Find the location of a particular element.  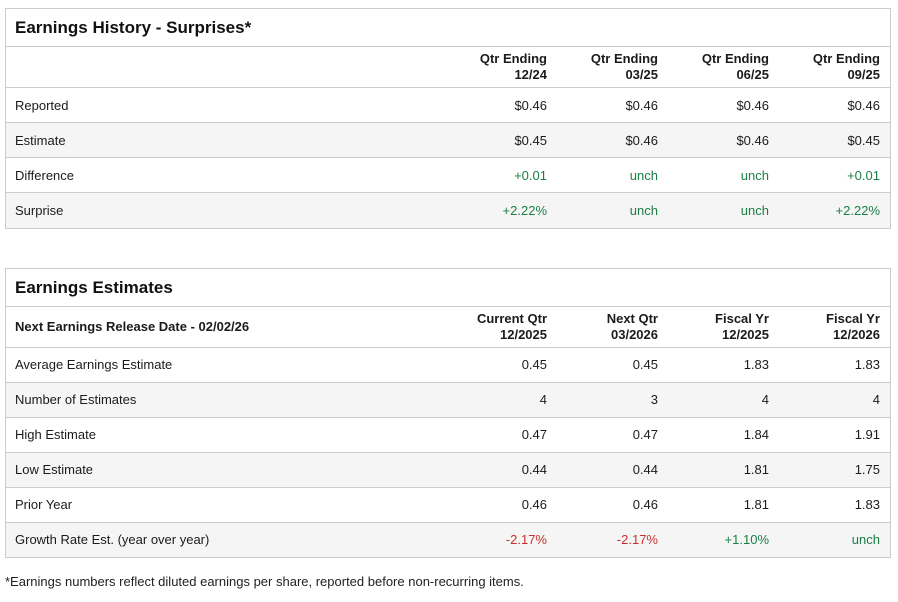

value-cell: 1.84 is located at coordinates (756, 434).